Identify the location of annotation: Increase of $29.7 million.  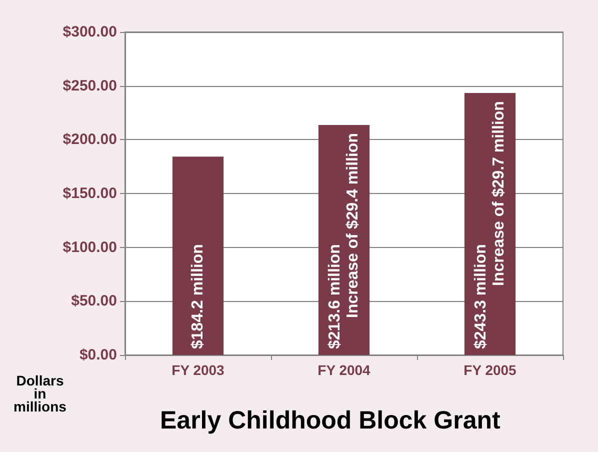
(499, 193).